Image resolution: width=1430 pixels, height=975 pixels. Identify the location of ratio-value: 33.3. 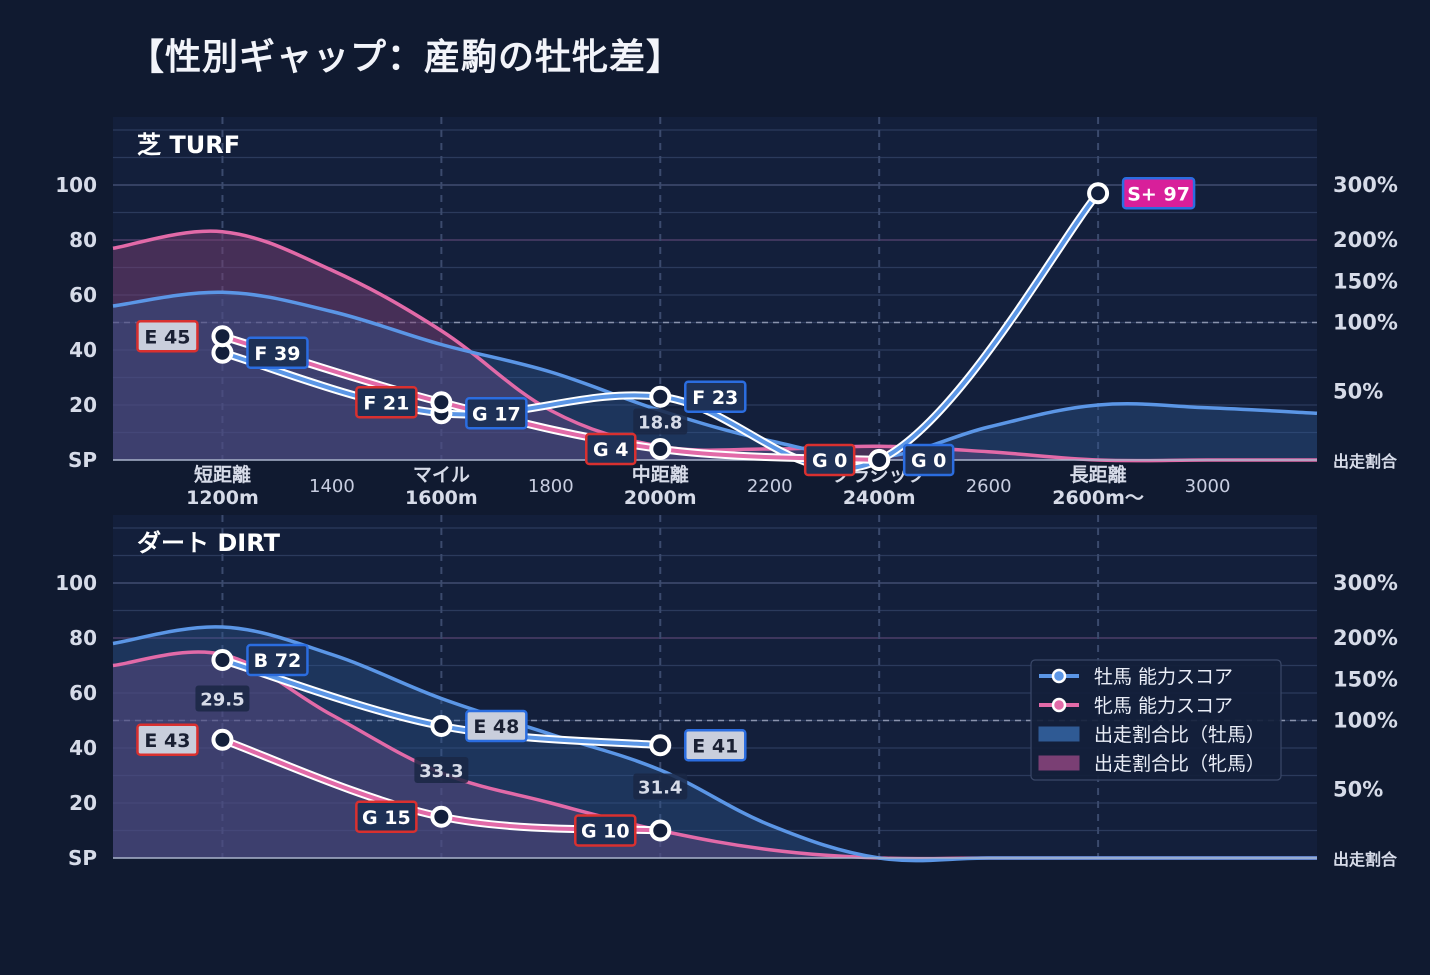
(441, 771).